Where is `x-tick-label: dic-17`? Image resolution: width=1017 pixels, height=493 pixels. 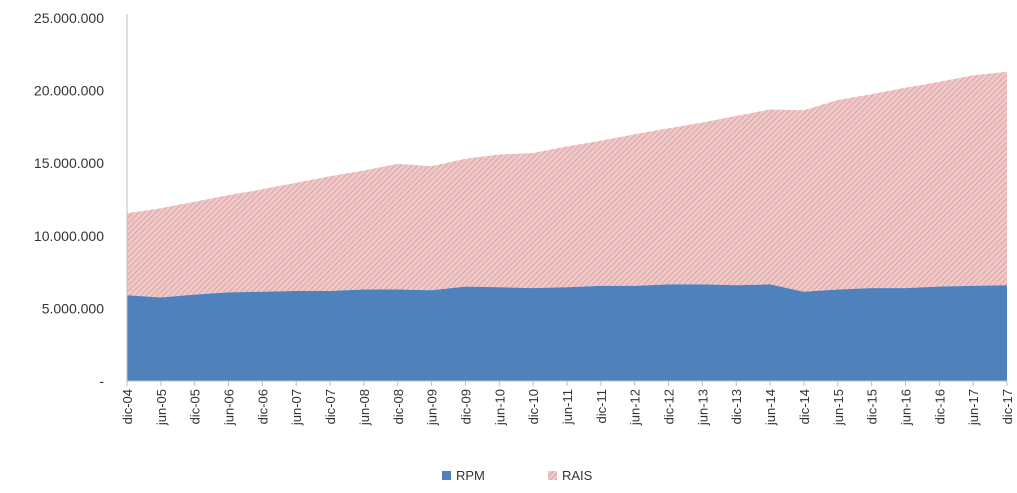 x-tick-label: dic-17 is located at coordinates (1007, 406).